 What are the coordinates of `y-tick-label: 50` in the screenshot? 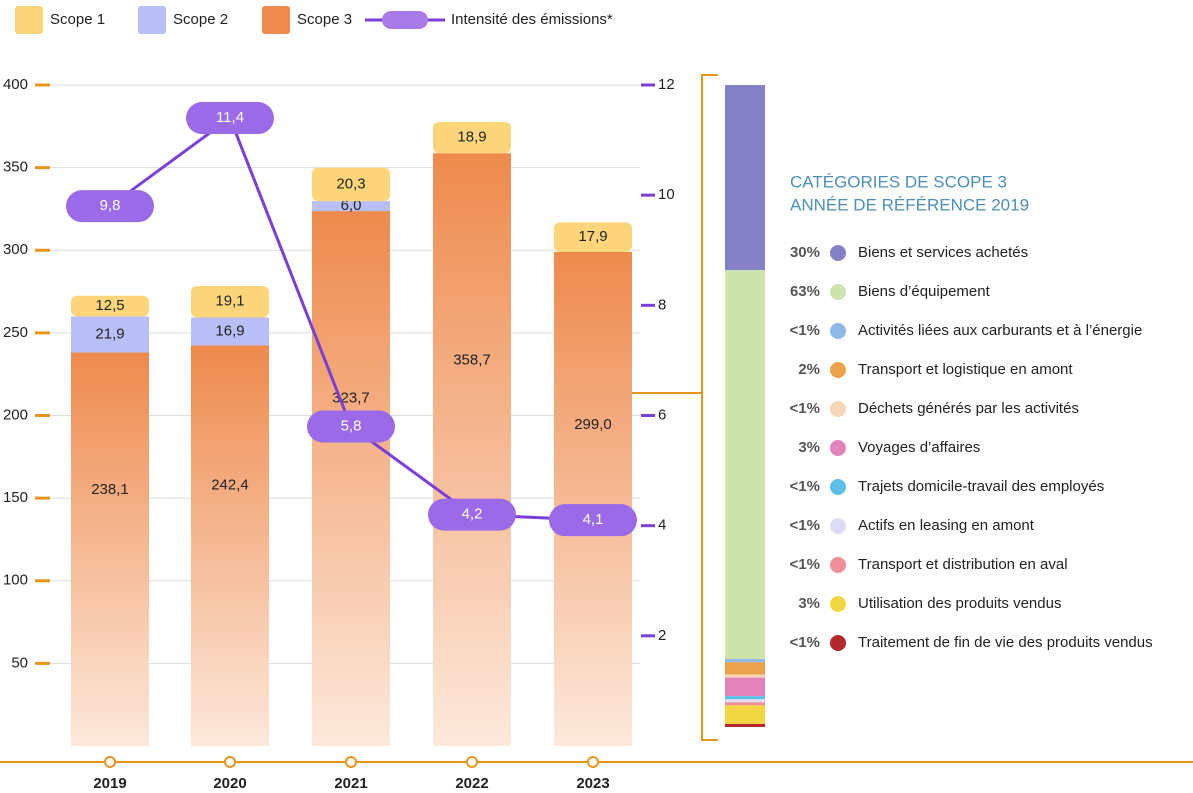 It's located at (19, 662).